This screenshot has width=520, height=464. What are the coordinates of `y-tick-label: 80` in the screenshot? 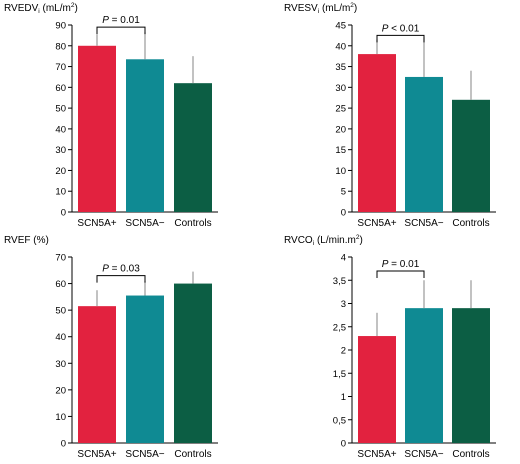 It's located at (60, 46).